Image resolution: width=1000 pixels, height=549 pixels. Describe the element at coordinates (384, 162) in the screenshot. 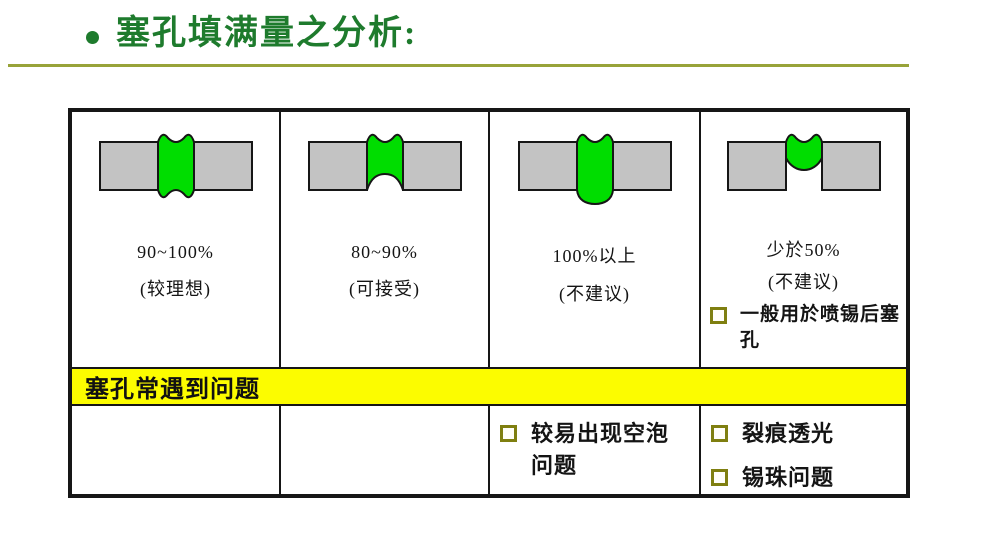

I see `hole-fill-diagram-80-90-icon` at that location.